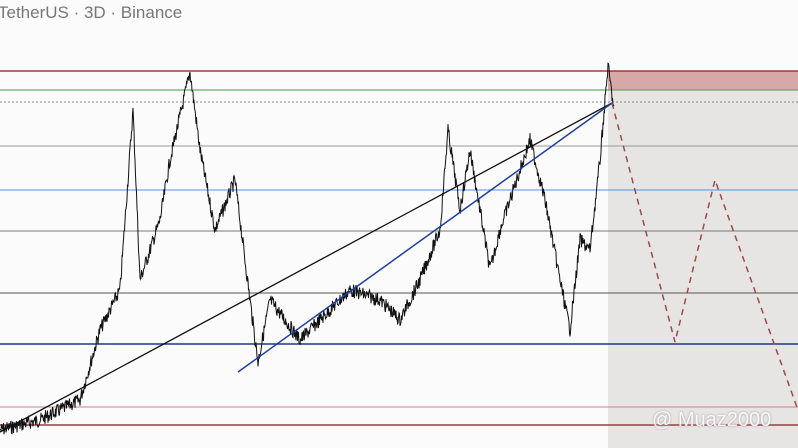 The width and height of the screenshot is (798, 448). I want to click on resistance-zone, so click(703, 80).